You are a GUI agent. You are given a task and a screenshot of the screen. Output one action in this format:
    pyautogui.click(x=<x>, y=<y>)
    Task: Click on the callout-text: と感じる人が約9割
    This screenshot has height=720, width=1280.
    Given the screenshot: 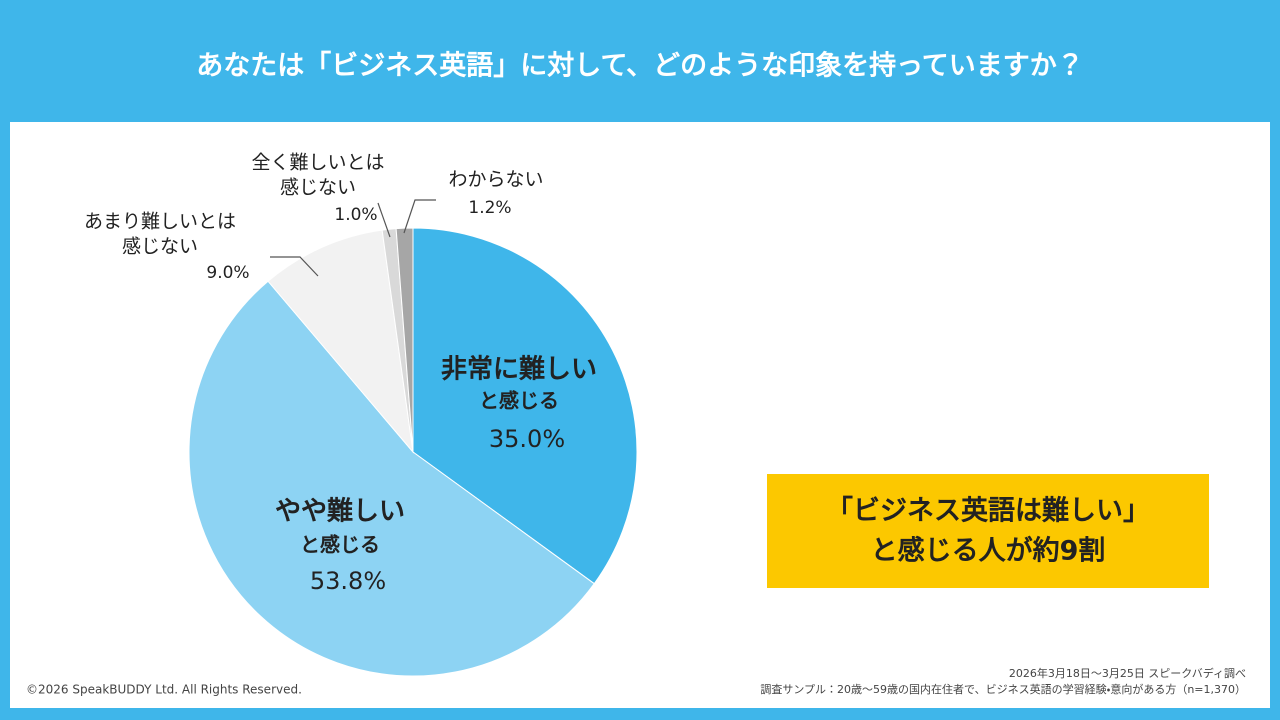 What is the action you would take?
    pyautogui.click(x=988, y=551)
    